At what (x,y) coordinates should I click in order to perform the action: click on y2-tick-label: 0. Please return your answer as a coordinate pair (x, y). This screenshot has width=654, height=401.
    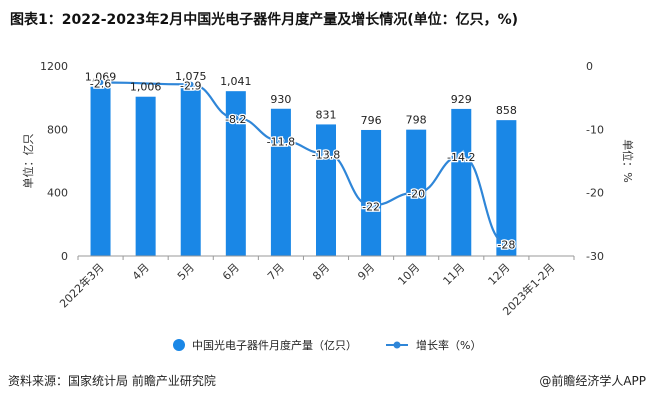
    Looking at the image, I should click on (589, 66).